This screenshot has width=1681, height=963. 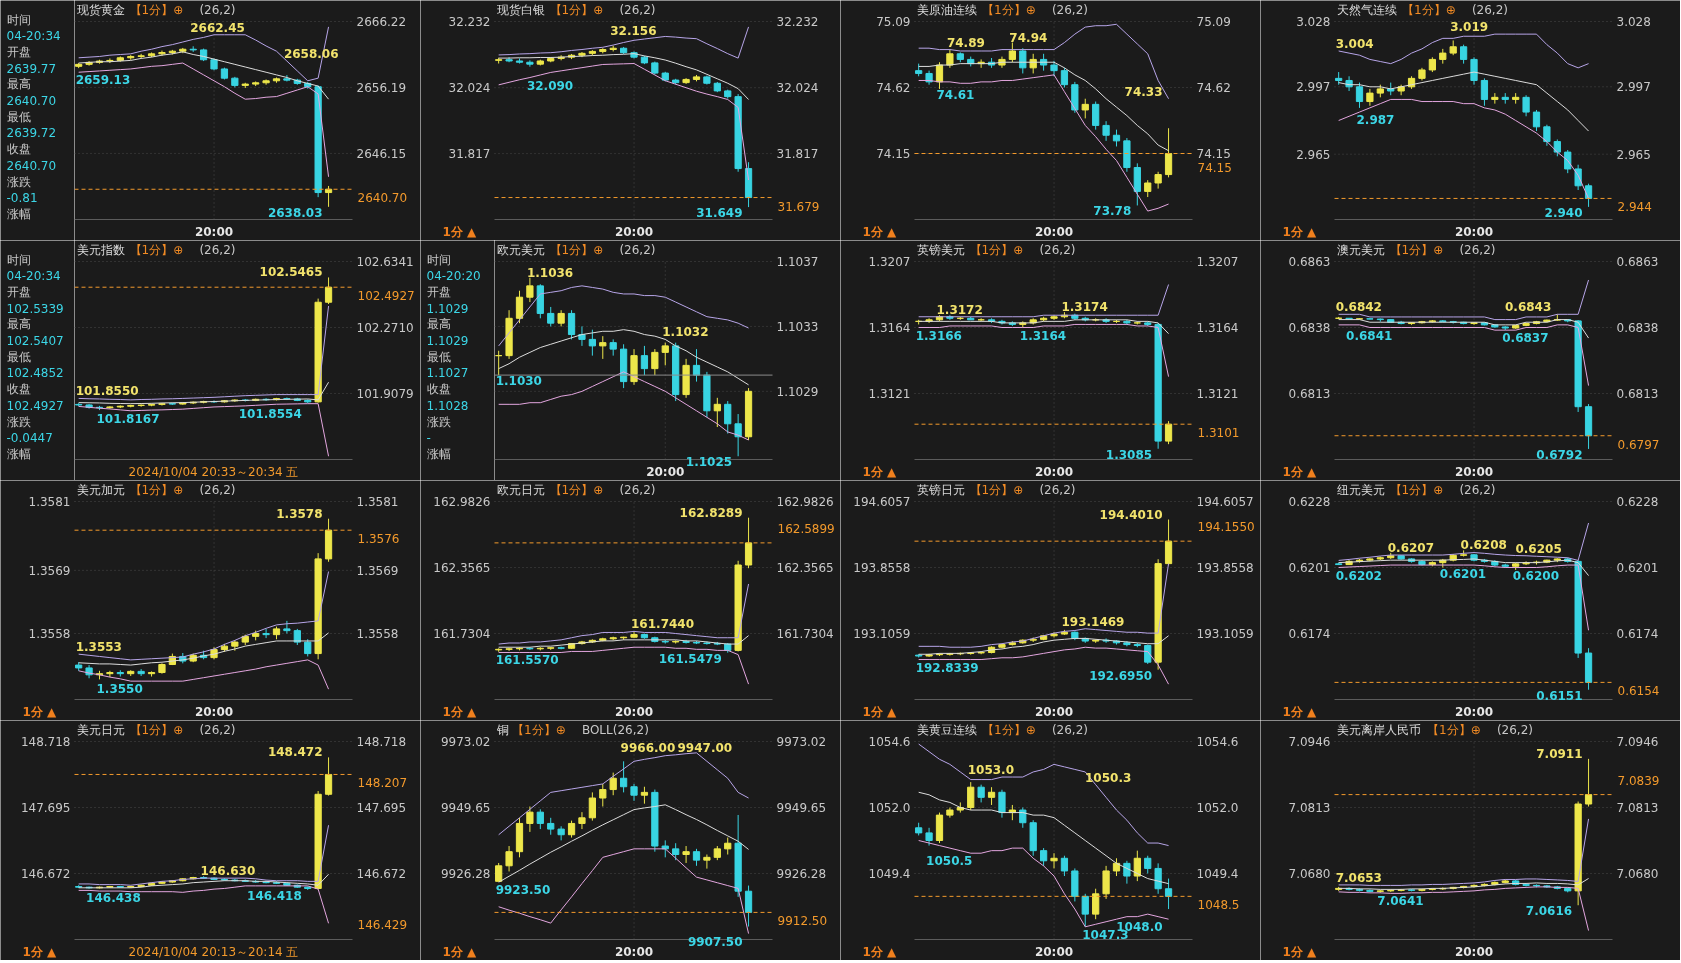 What do you see at coordinates (949, 861) in the screenshot?
I see `text: 1050.5` at bounding box center [949, 861].